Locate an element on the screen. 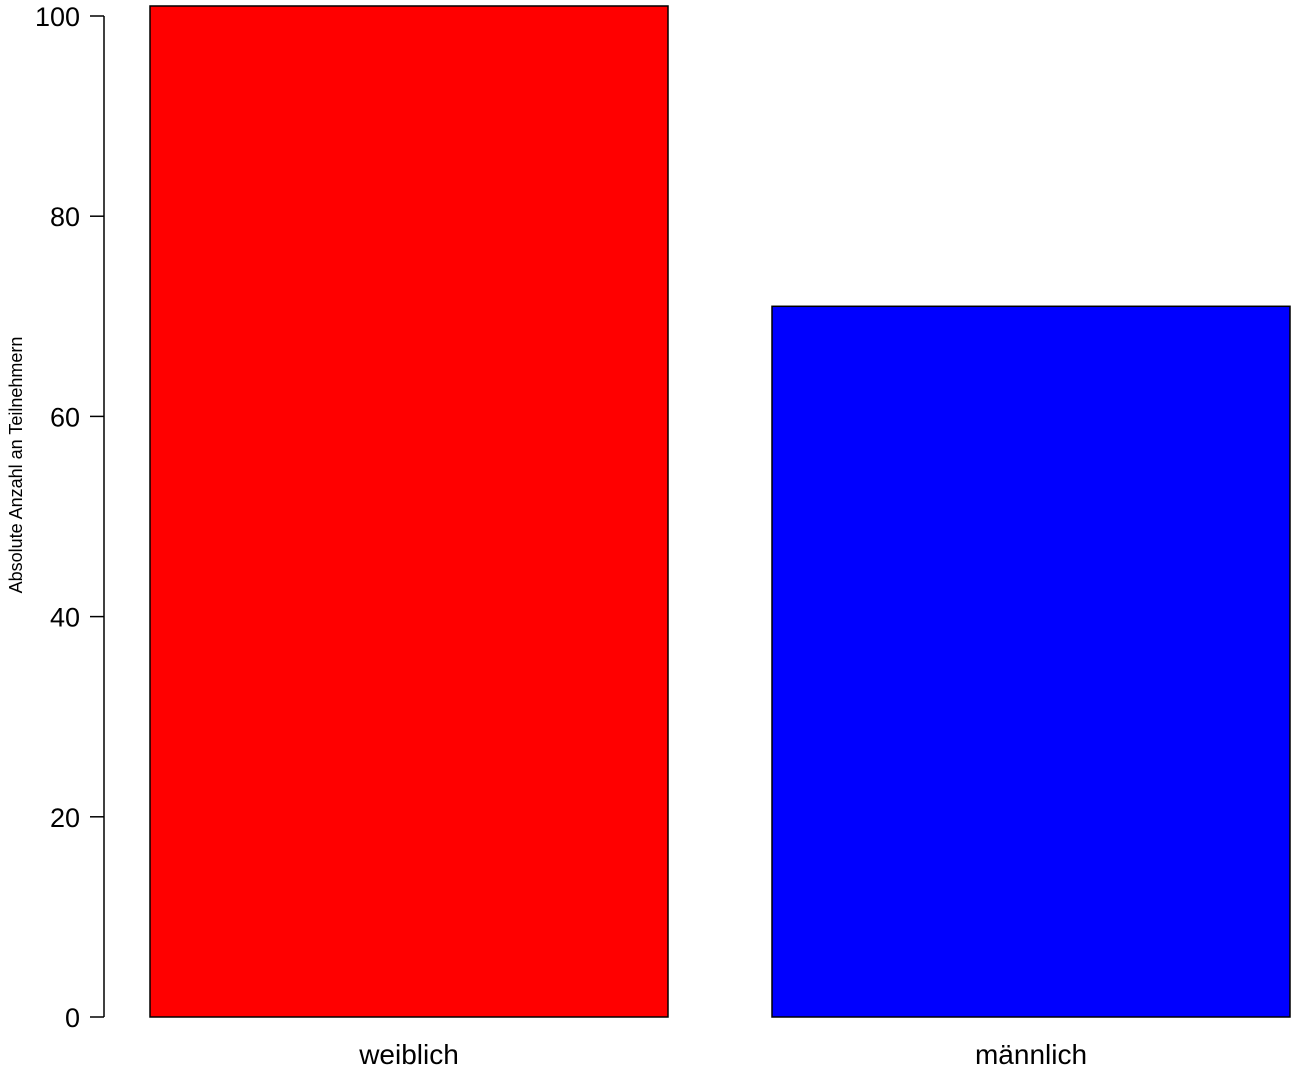 Image resolution: width=1293 pixels, height=1071 pixels. y-tick-label: 80 is located at coordinates (65, 217).